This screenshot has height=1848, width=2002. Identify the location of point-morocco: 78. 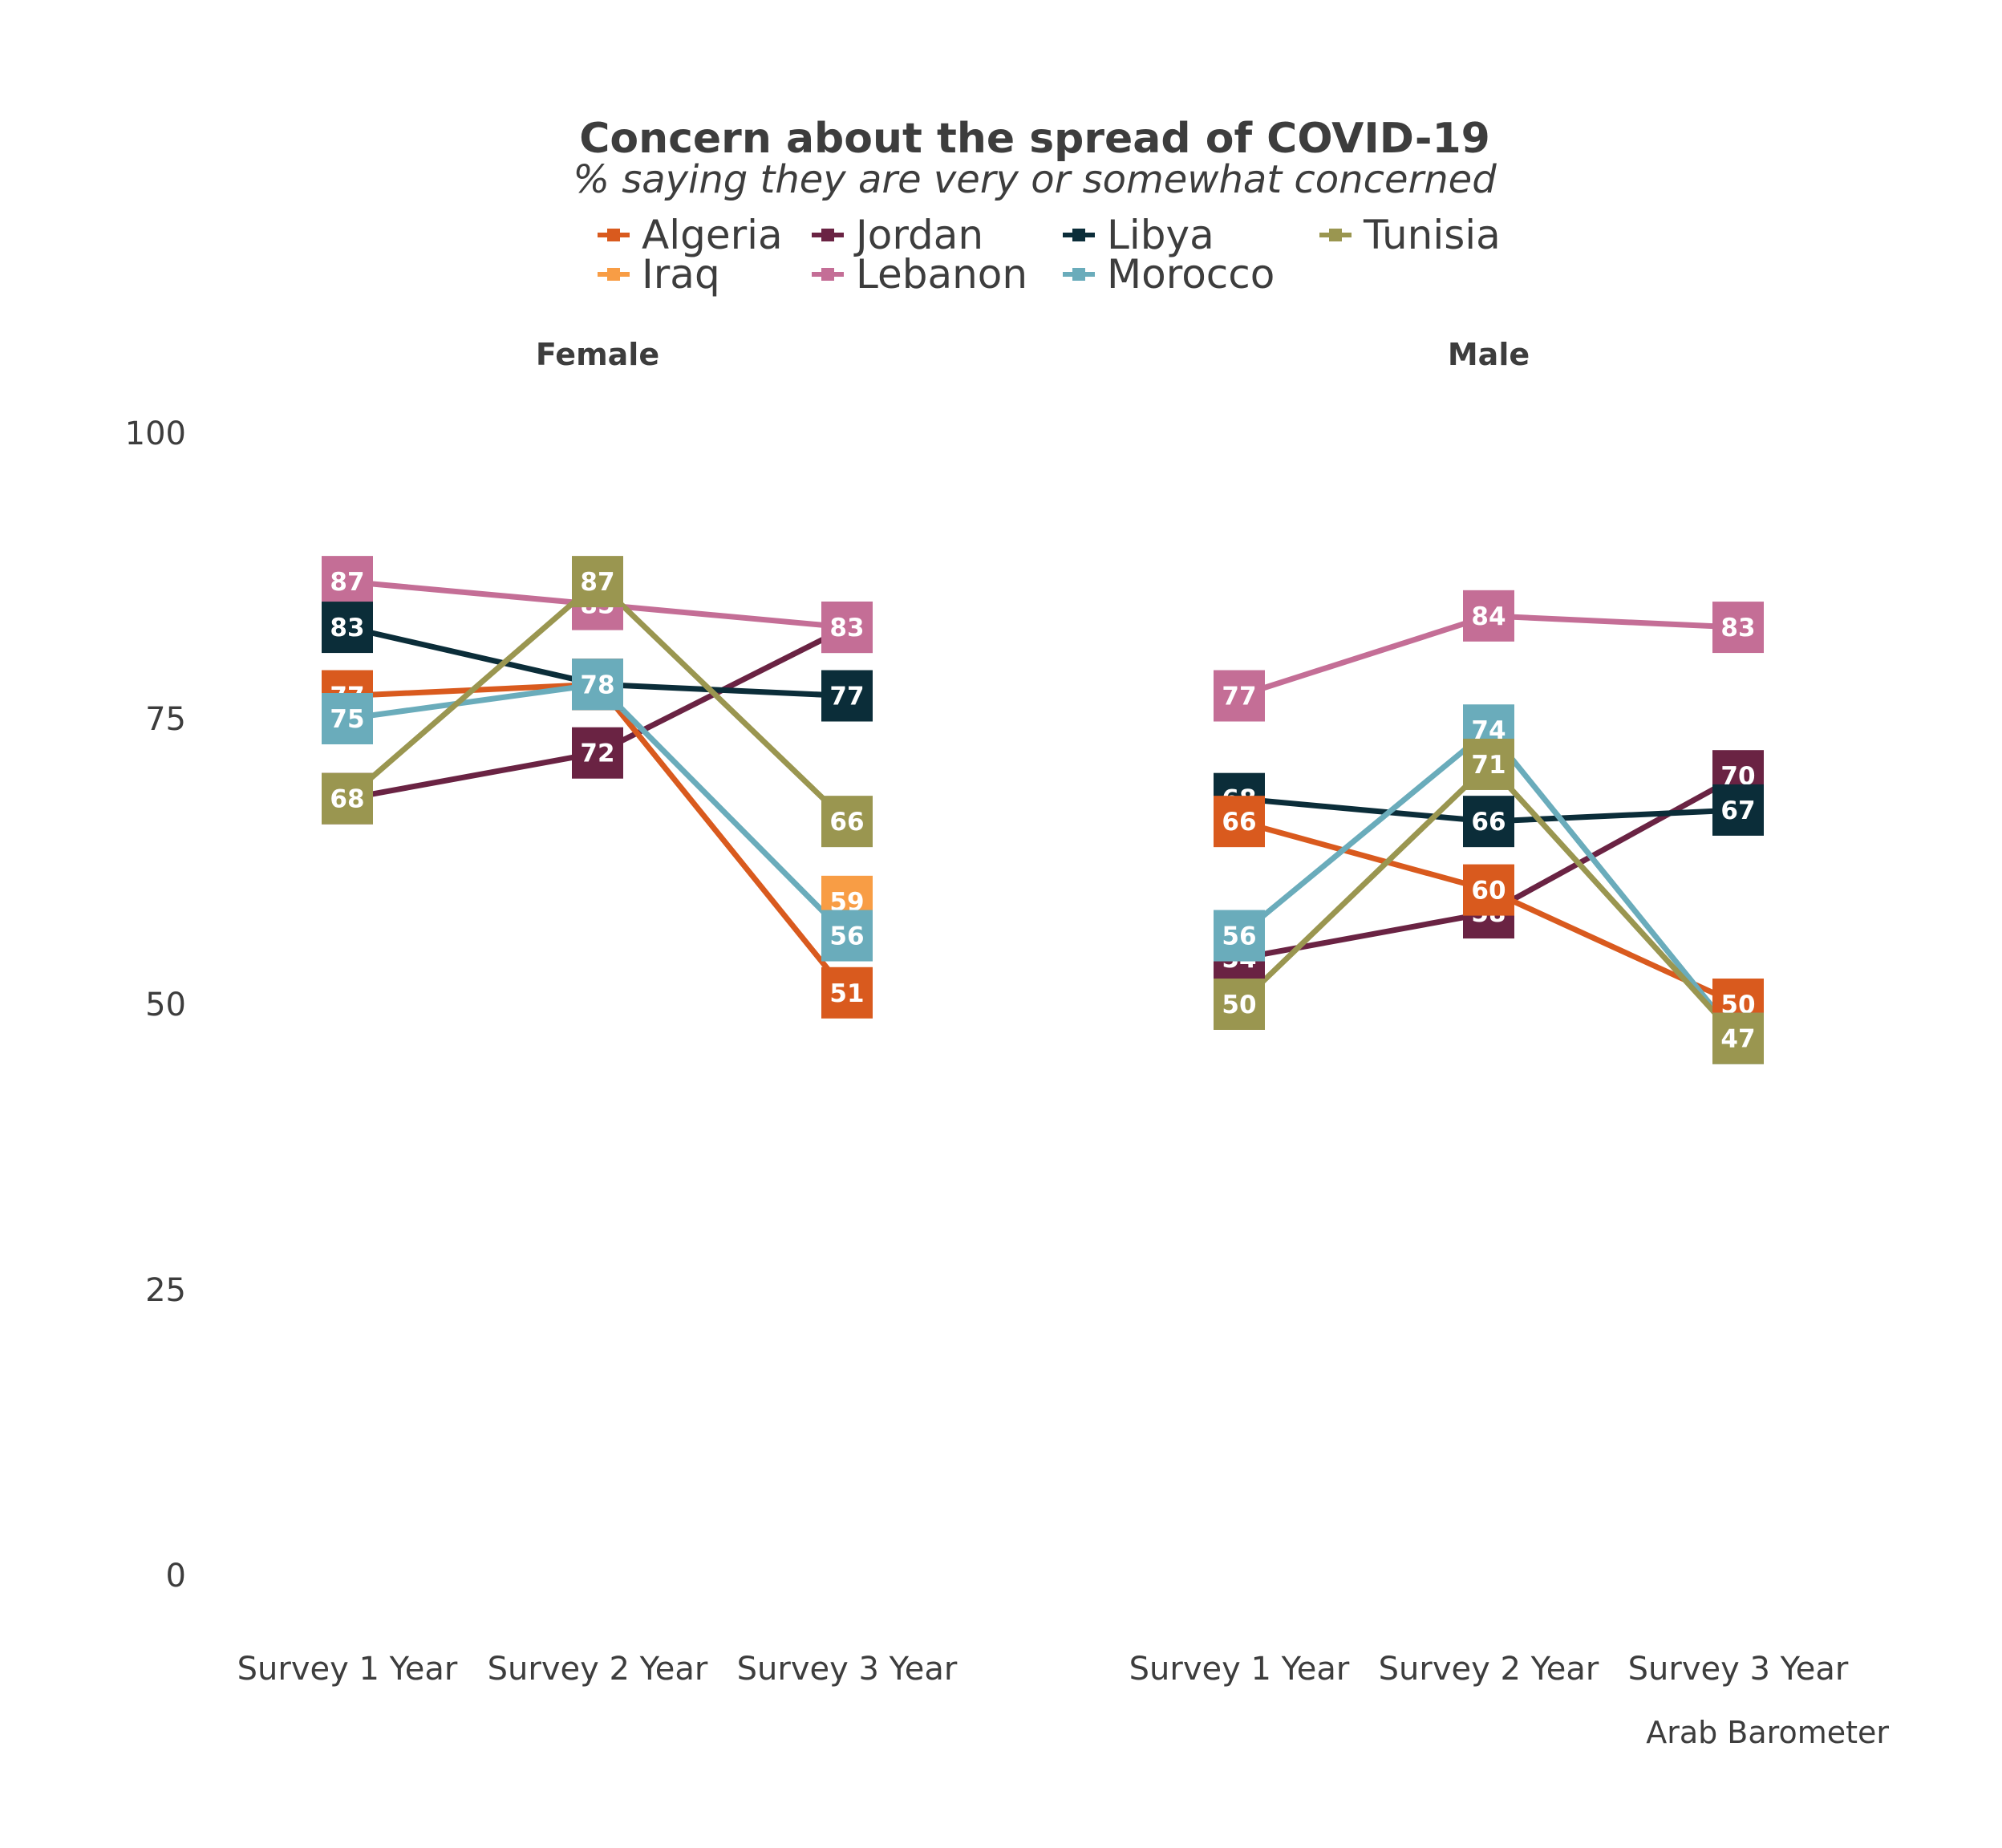
(597, 685).